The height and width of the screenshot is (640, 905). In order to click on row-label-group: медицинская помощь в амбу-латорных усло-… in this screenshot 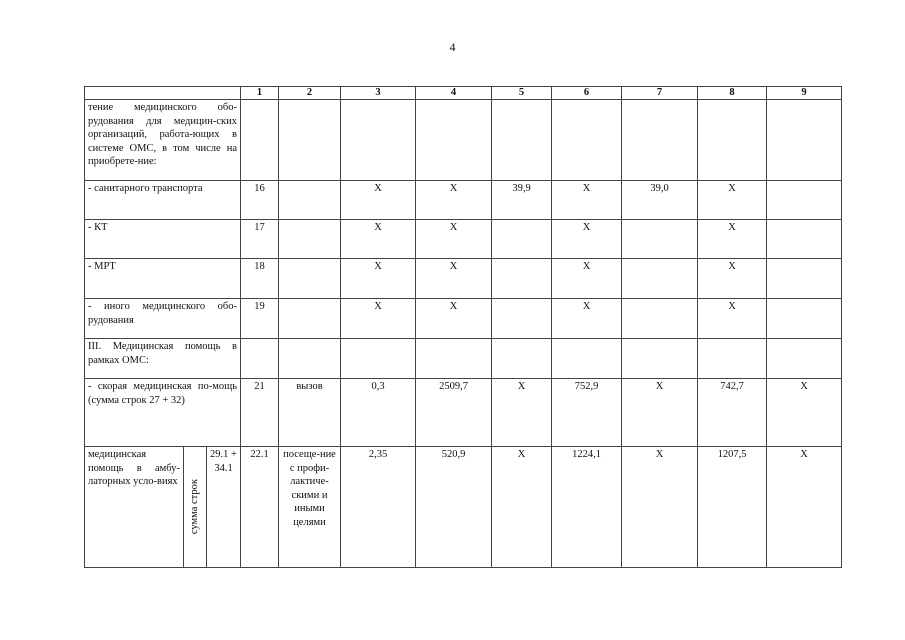, I will do `click(162, 507)`.